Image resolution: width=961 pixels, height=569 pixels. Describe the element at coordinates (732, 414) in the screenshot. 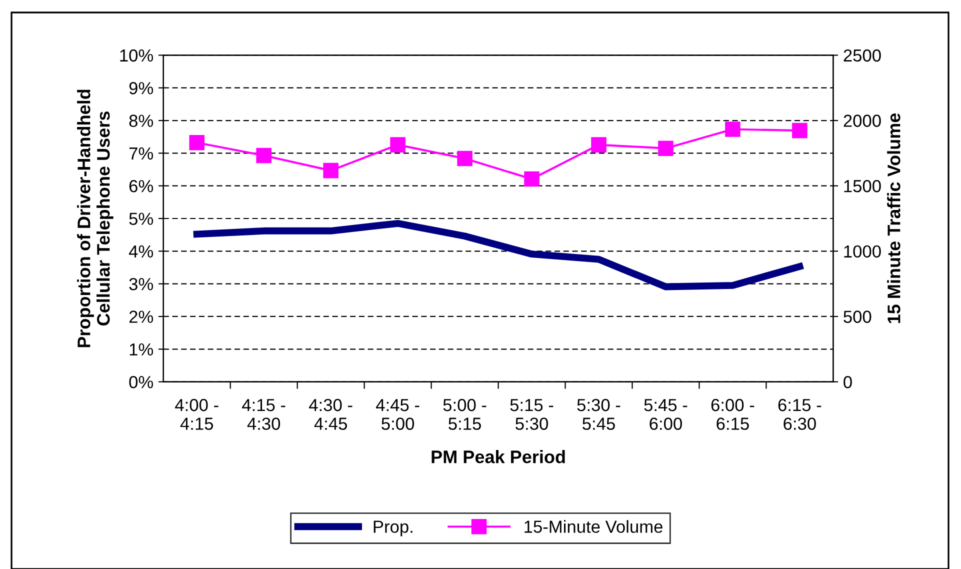

I see `x-tick-label: 6:00 - 6:15` at that location.